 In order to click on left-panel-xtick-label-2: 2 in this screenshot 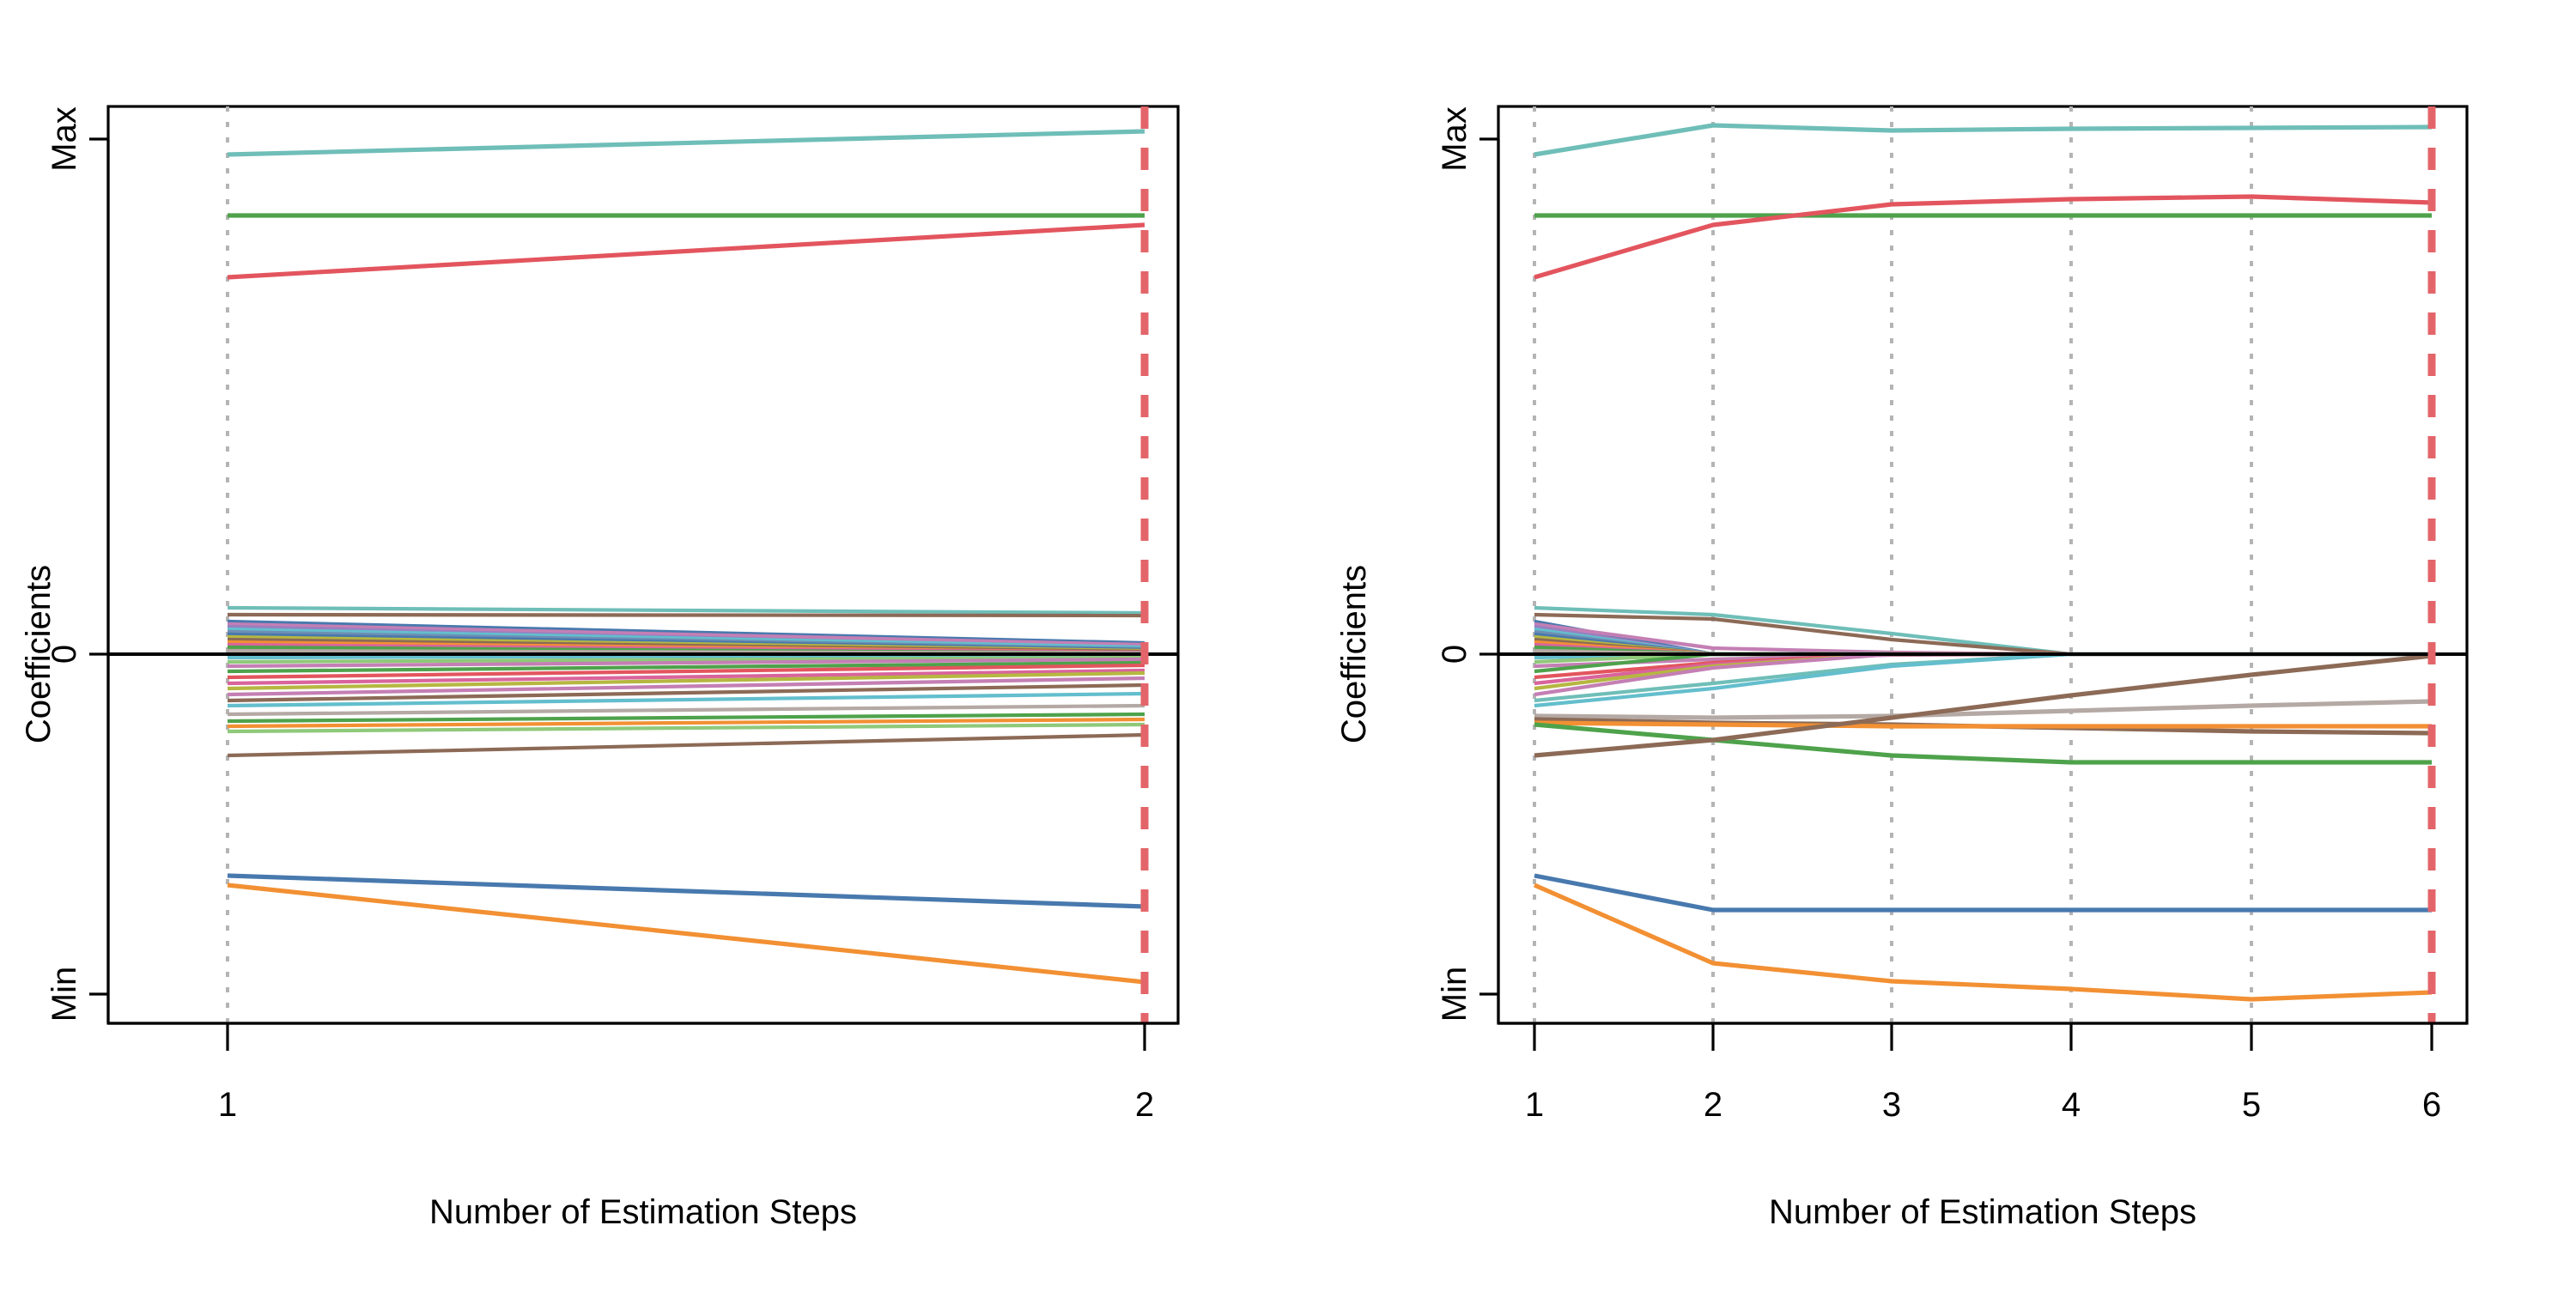, I will do `click(1144, 1105)`.